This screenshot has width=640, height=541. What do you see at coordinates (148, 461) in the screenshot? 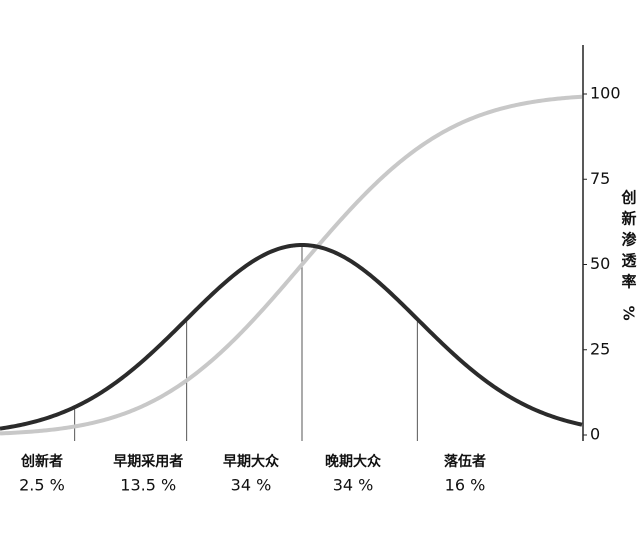
I see `category-label: 早期采用者` at bounding box center [148, 461].